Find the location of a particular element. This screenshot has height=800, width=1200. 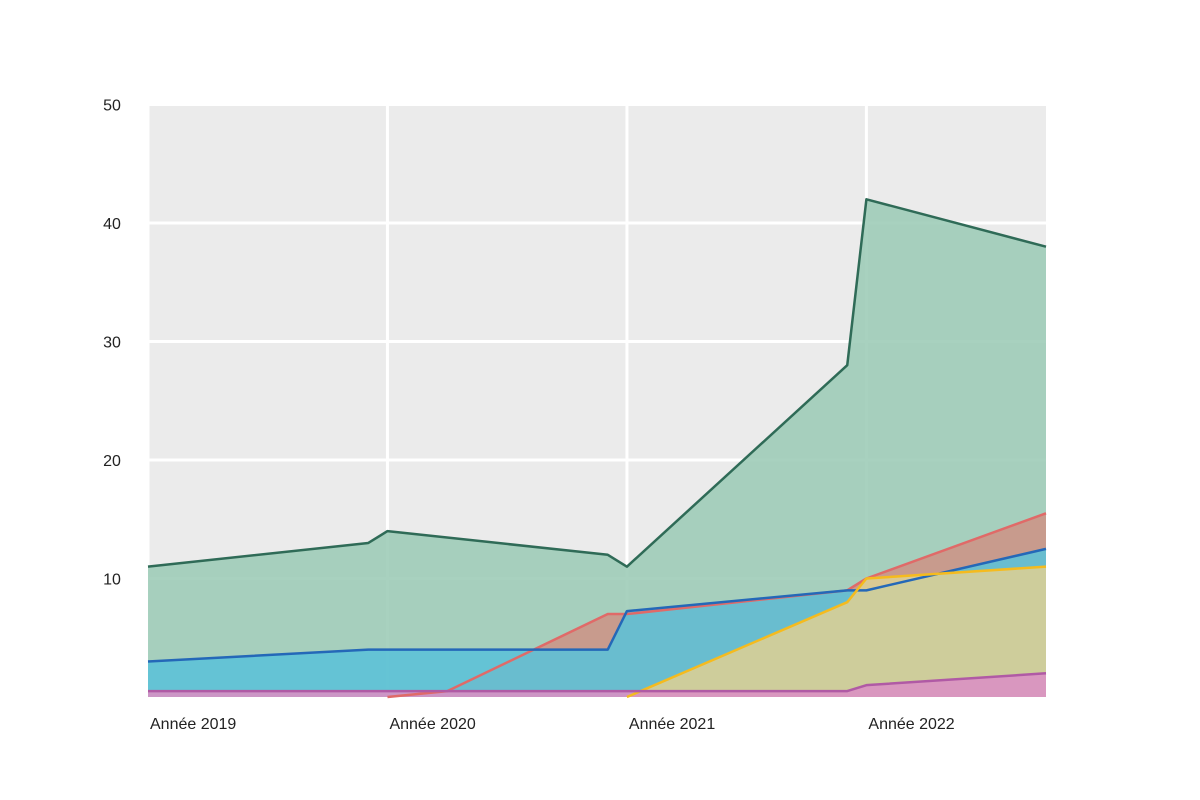

y-tick-label: 10 is located at coordinates (112, 580).